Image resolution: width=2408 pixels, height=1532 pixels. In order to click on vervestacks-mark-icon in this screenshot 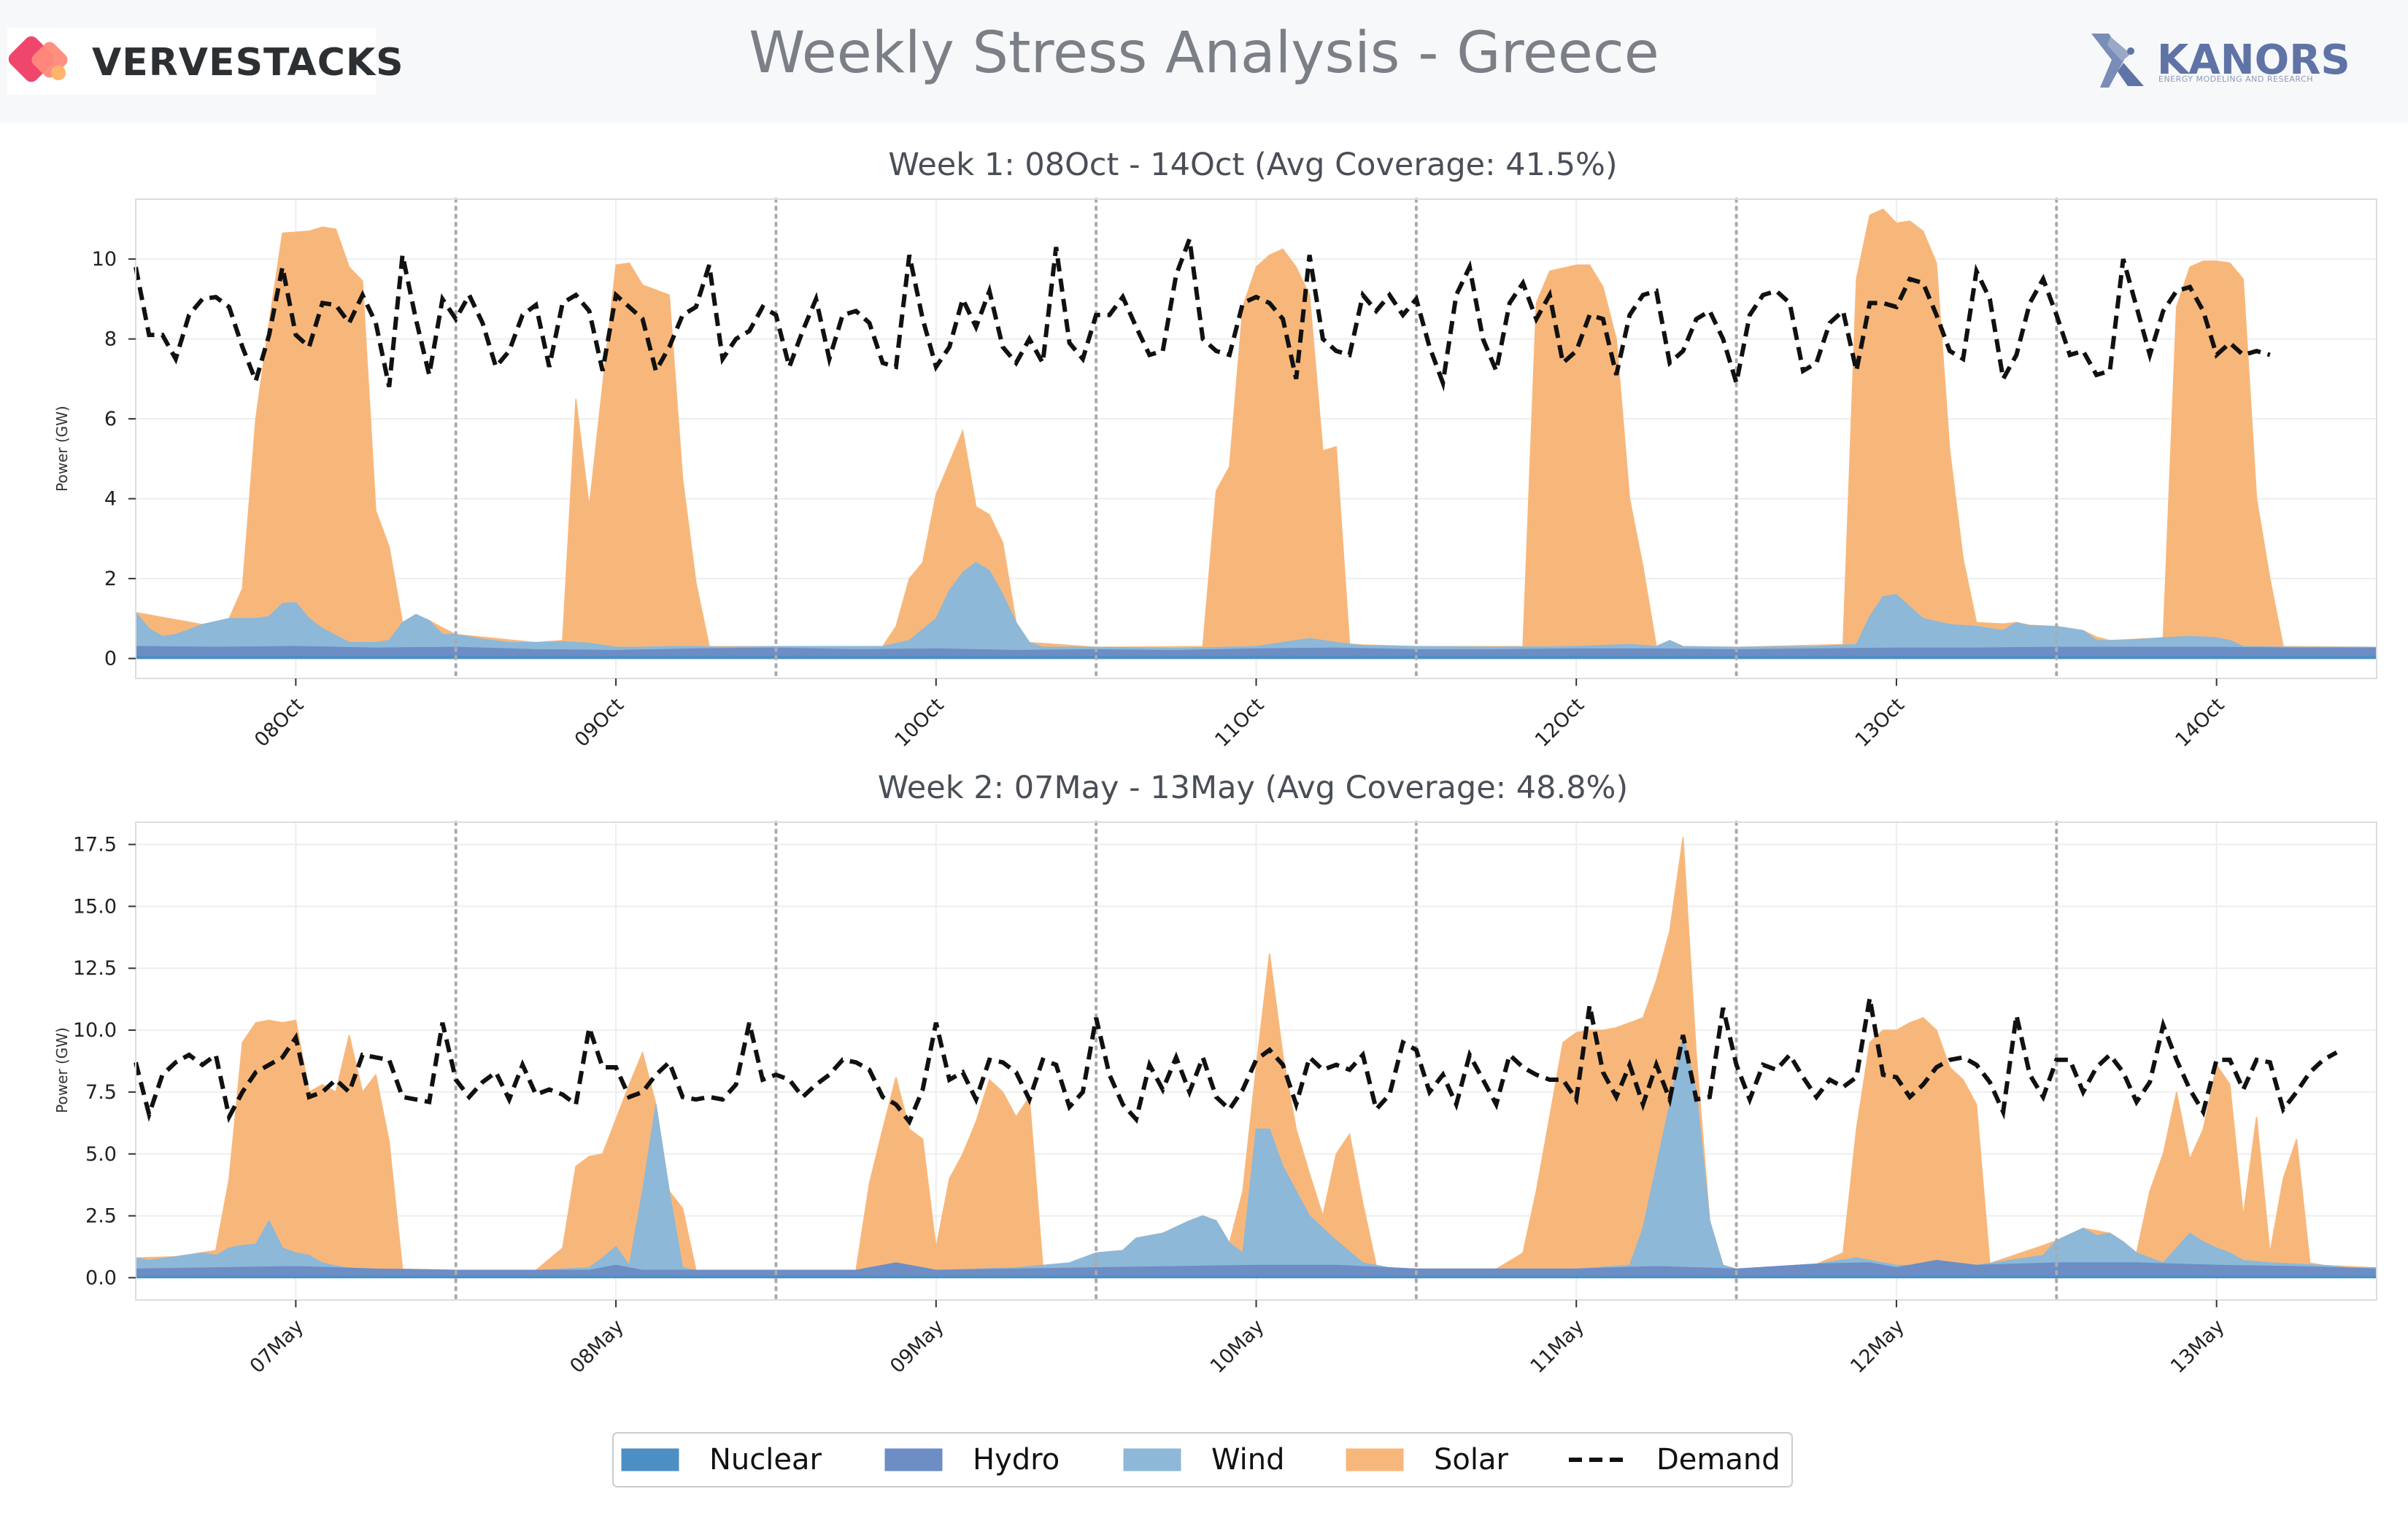, I will do `click(38, 59)`.